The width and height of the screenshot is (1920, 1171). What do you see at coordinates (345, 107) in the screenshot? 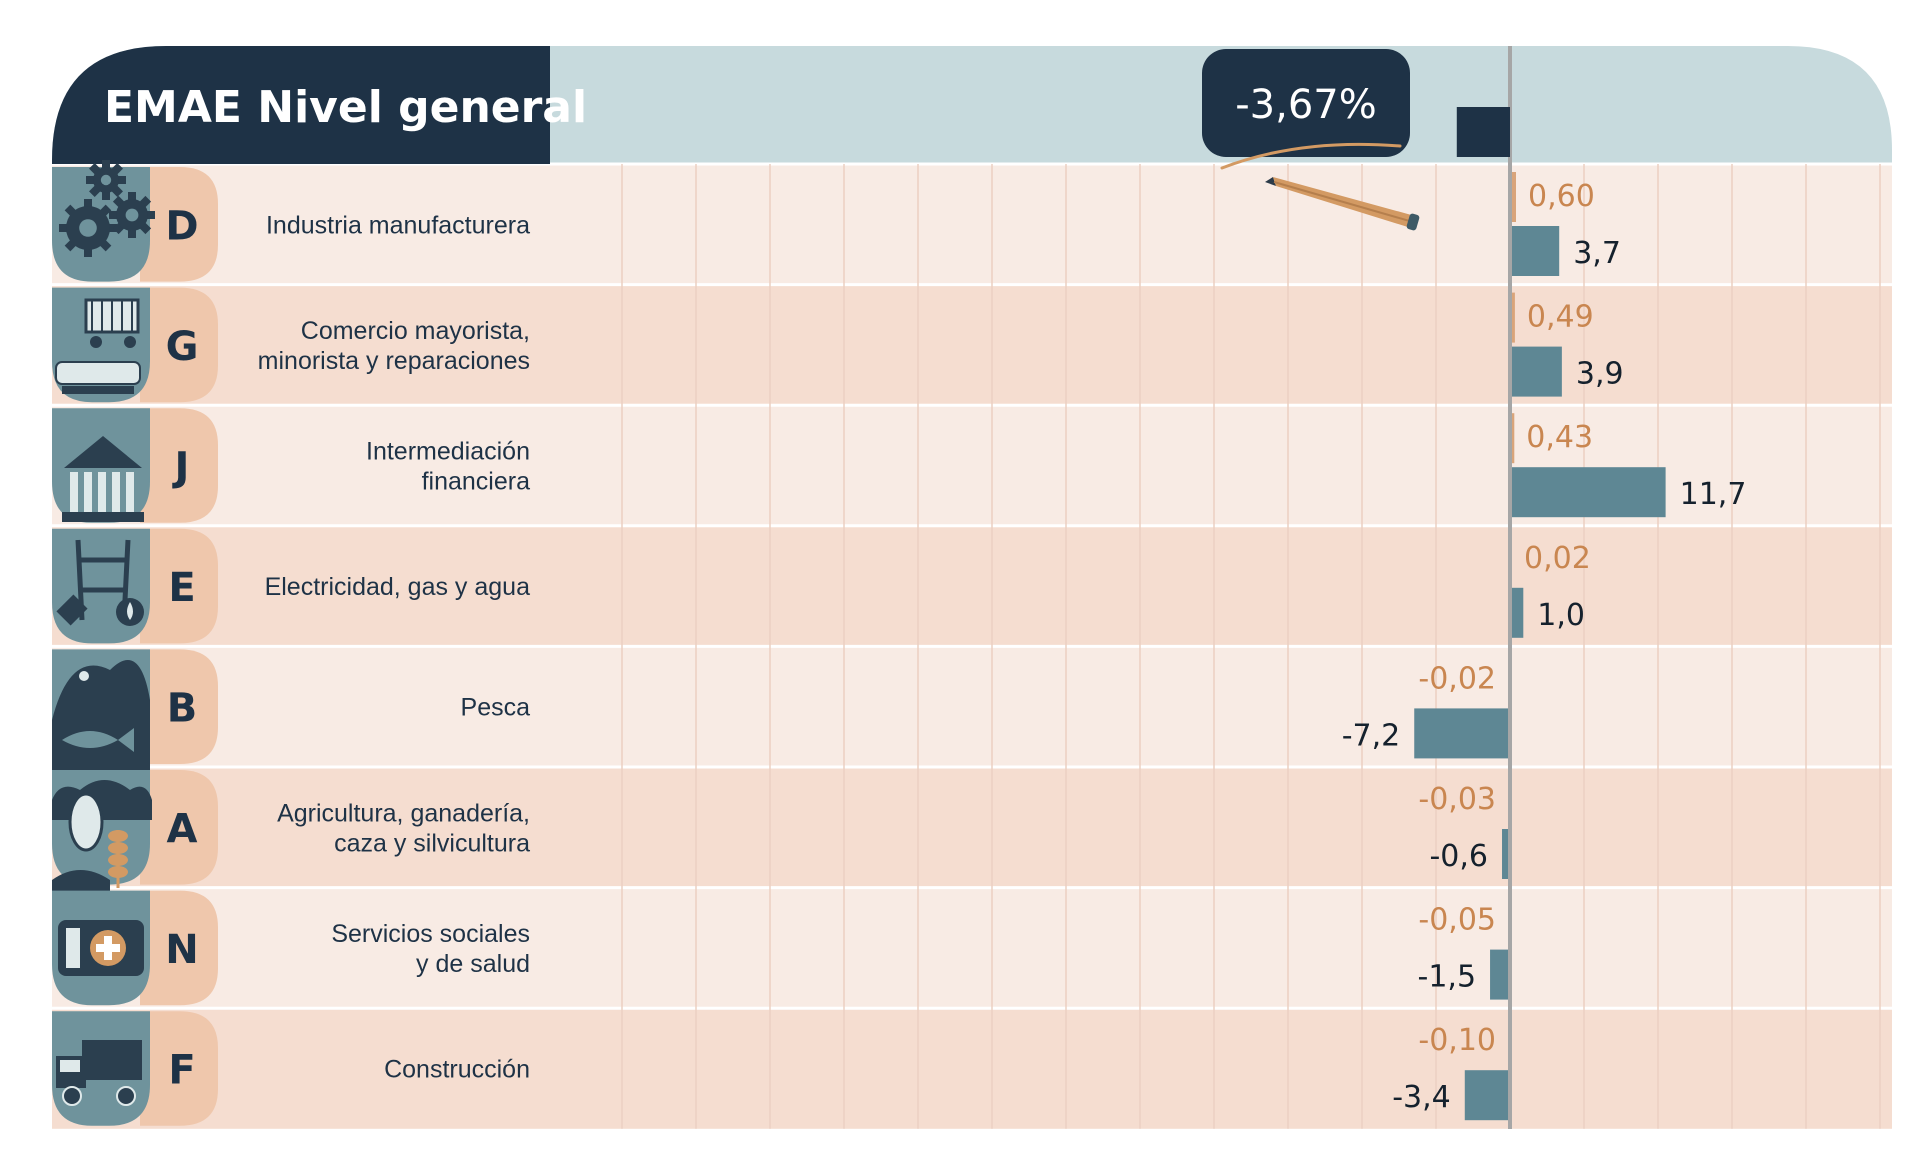
I see `chart-title: EMAE Nivel general` at bounding box center [345, 107].